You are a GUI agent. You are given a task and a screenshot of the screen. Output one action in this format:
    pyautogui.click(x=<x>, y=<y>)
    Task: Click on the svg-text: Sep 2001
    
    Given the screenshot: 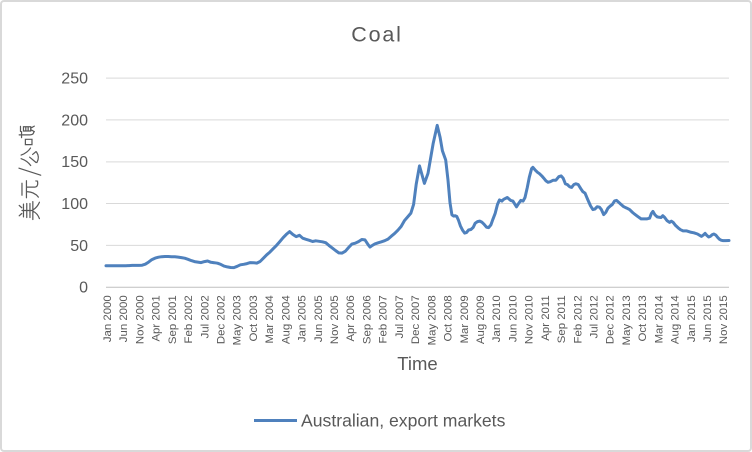 What is the action you would take?
    pyautogui.click(x=173, y=319)
    